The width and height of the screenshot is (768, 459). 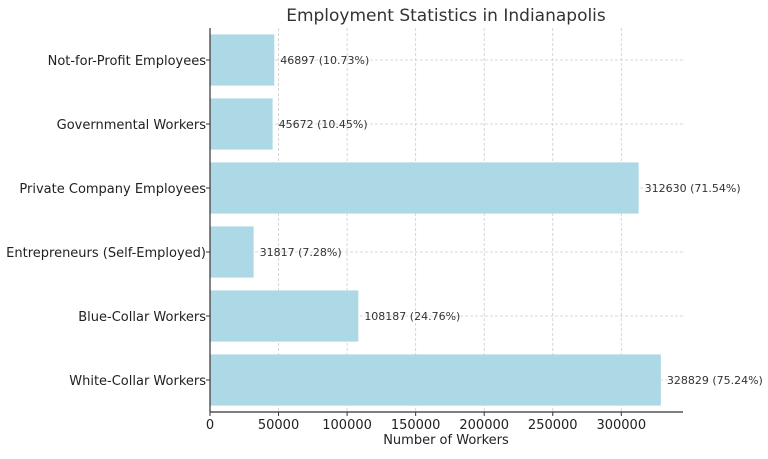 I want to click on data-label: 45672 (10.45%), so click(x=323, y=124).